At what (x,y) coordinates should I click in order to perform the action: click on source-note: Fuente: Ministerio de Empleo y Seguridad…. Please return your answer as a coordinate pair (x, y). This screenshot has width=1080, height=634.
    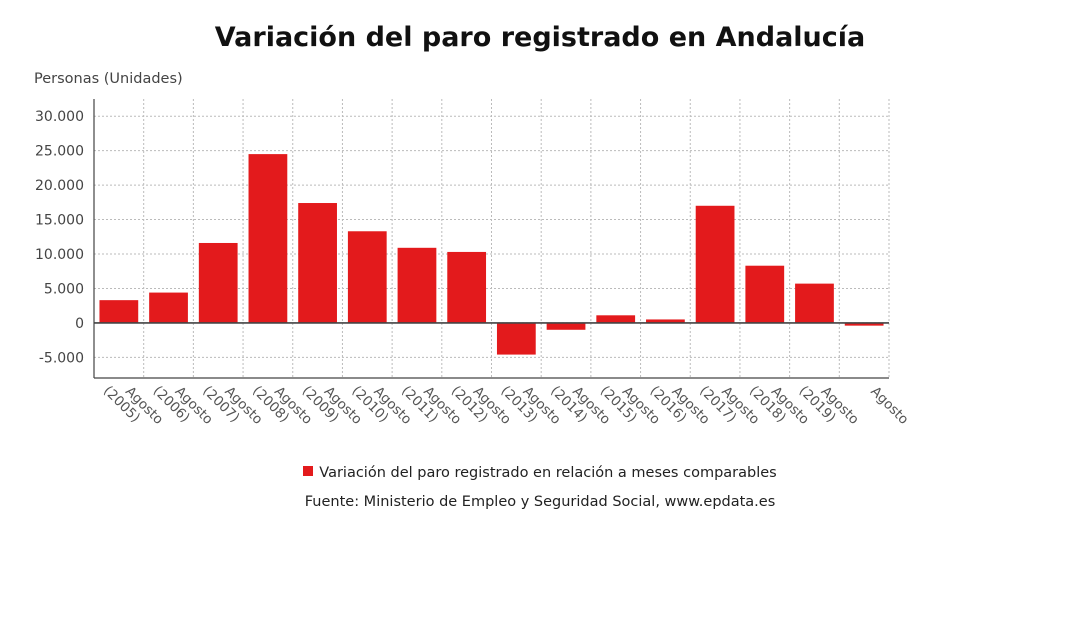
    Looking at the image, I should click on (540, 502).